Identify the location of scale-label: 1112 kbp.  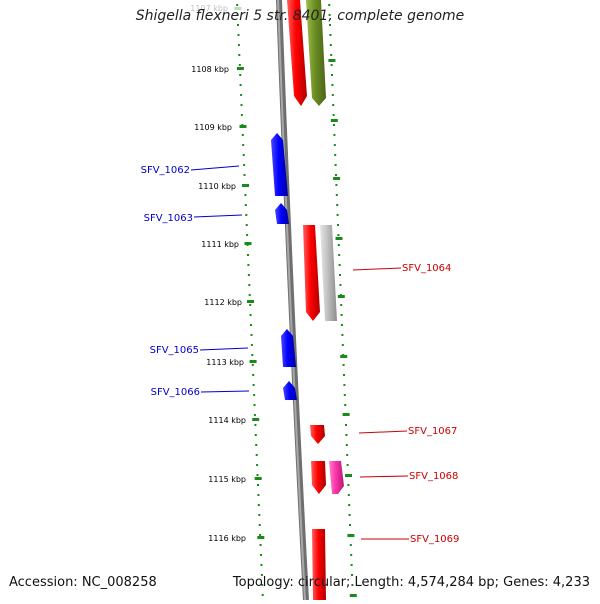
(223, 302).